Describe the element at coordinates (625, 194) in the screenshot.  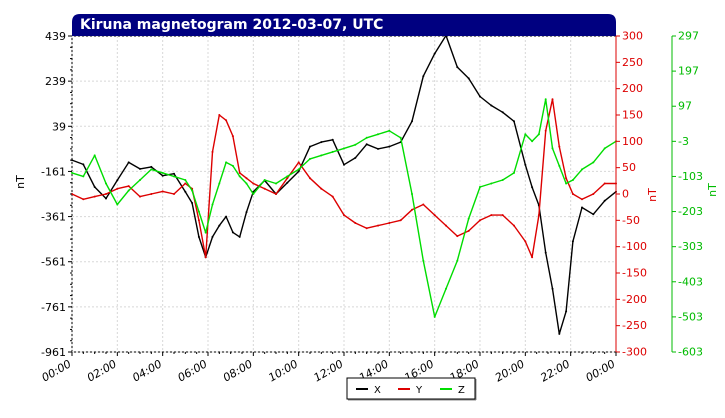
I see `right-y-tick-label: 0` at that location.